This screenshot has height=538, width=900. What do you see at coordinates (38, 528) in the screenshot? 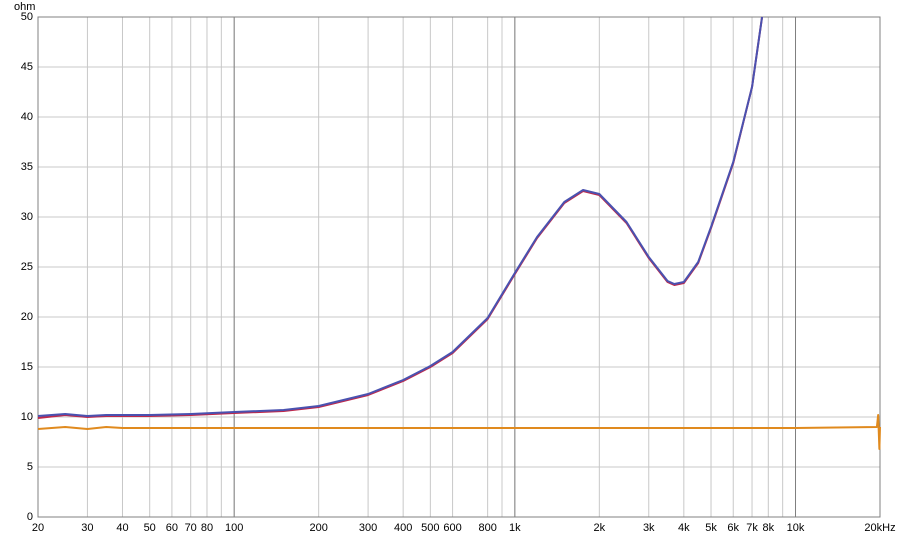
I see `x-tick-label: 20` at bounding box center [38, 528].